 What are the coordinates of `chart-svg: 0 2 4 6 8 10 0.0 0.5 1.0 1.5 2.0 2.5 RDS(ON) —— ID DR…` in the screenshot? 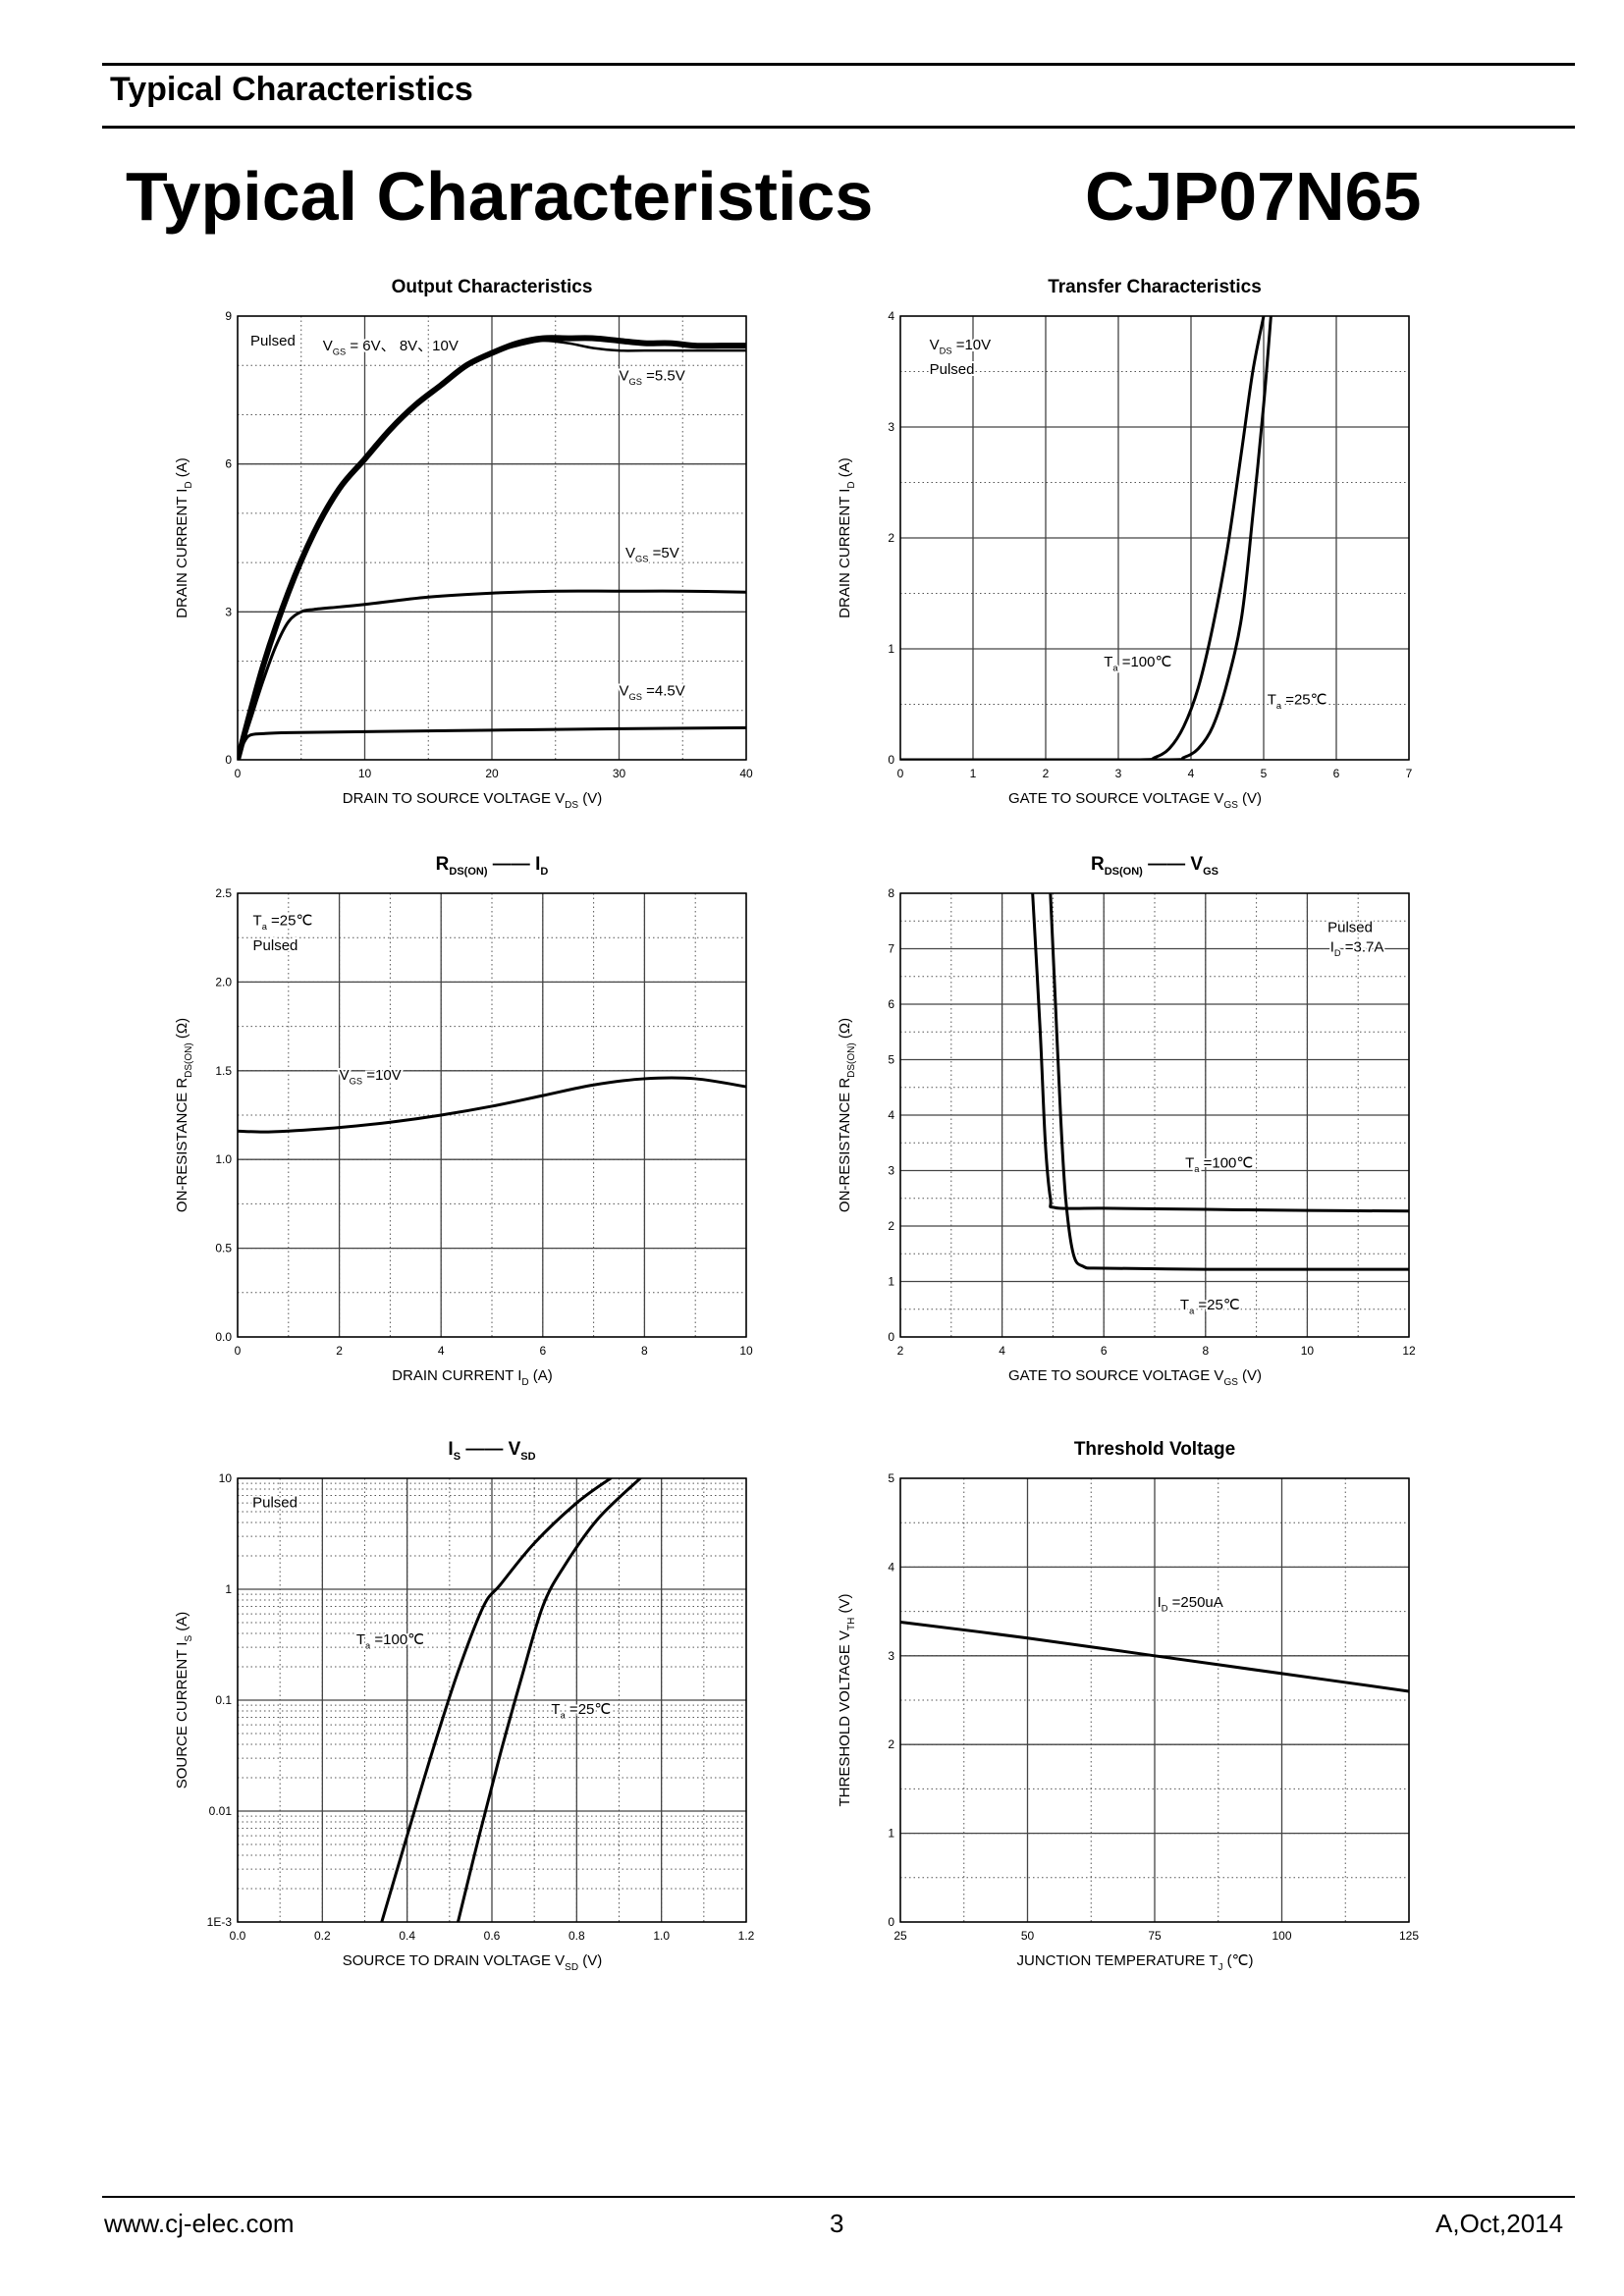 It's located at (463, 1121).